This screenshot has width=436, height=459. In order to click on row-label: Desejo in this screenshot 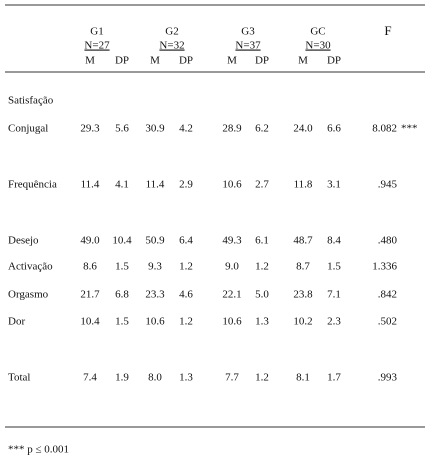, I will do `click(23, 241)`.